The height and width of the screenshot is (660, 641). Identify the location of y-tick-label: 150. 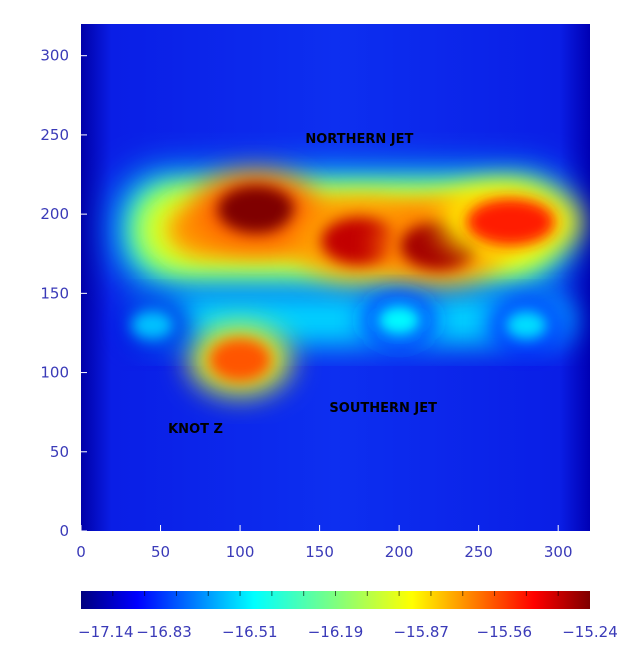
(54, 293).